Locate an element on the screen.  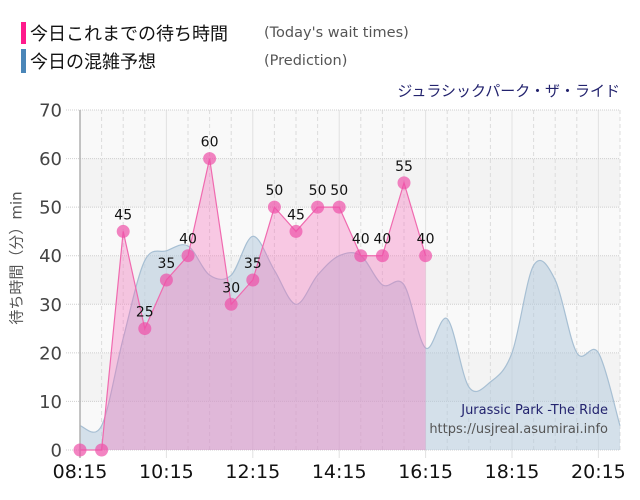
y-axis-label: 待ち時間（分）min is located at coordinates (17, 257).